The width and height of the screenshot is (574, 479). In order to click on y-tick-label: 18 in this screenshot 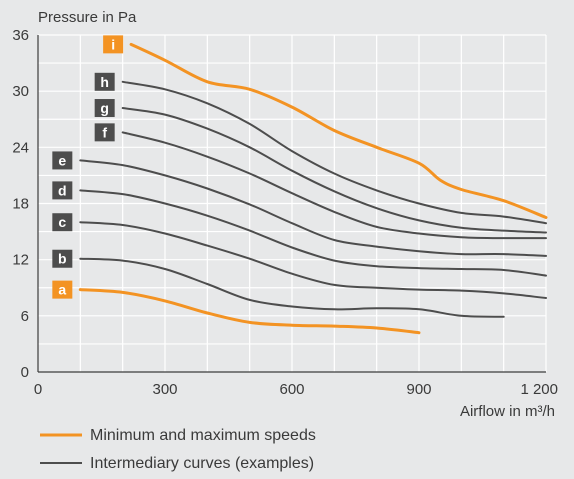, I will do `click(20, 204)`.